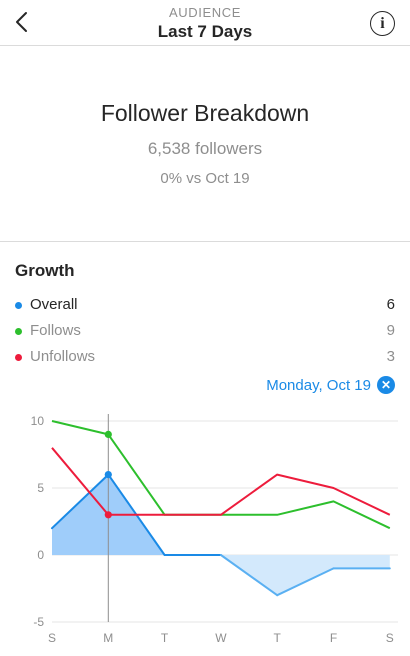 This screenshot has height=656, width=410. What do you see at coordinates (205, 178) in the screenshot?
I see `comparison-text: 0% vs Oct 19` at bounding box center [205, 178].